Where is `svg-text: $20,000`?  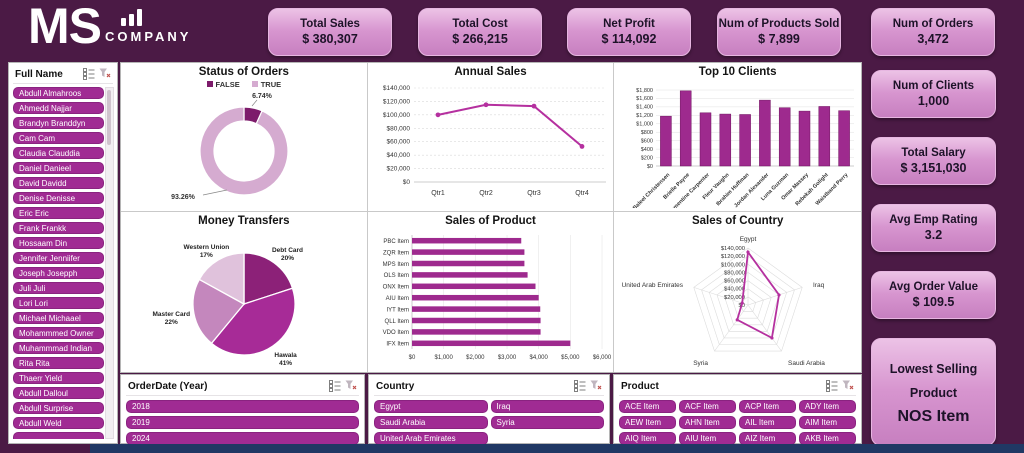
svg-text: $20,000 is located at coordinates (734, 298).